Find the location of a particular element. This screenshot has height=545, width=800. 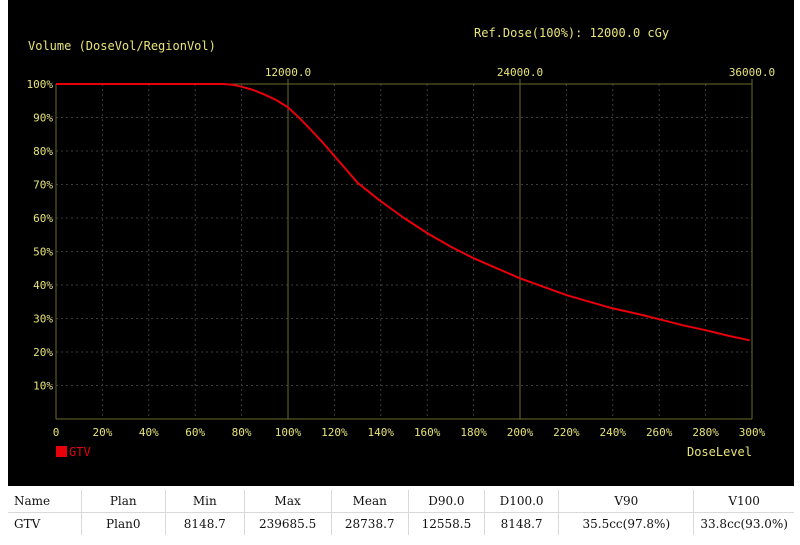

column-header-d100: D100.0 is located at coordinates (522, 501).